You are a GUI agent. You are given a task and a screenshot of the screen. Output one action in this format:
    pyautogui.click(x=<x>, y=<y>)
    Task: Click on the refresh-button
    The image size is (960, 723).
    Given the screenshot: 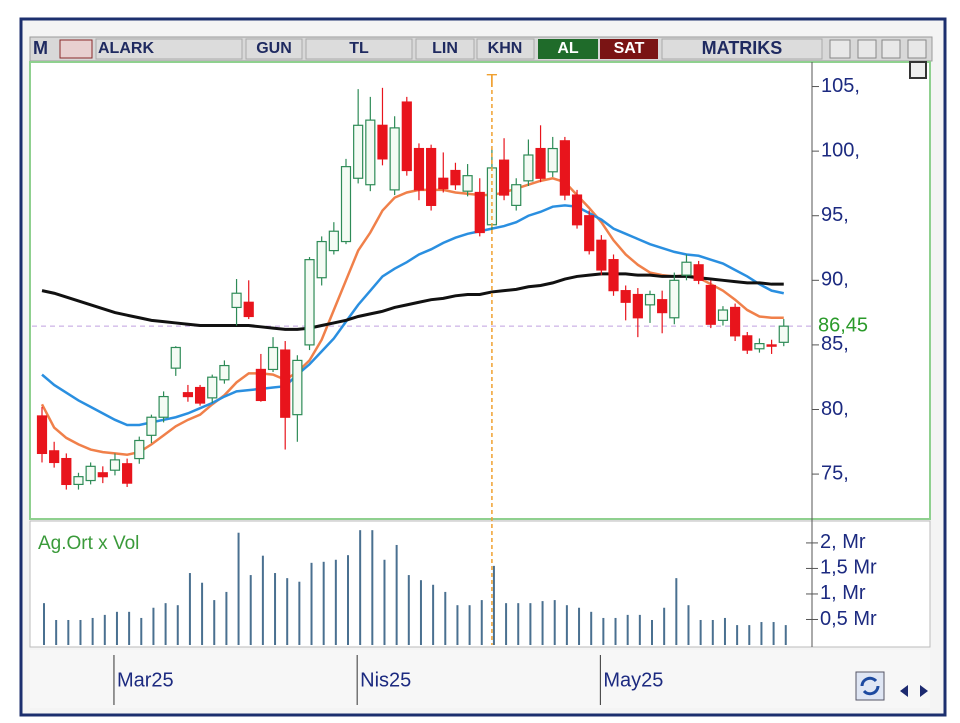 What is the action you would take?
    pyautogui.click(x=870, y=686)
    